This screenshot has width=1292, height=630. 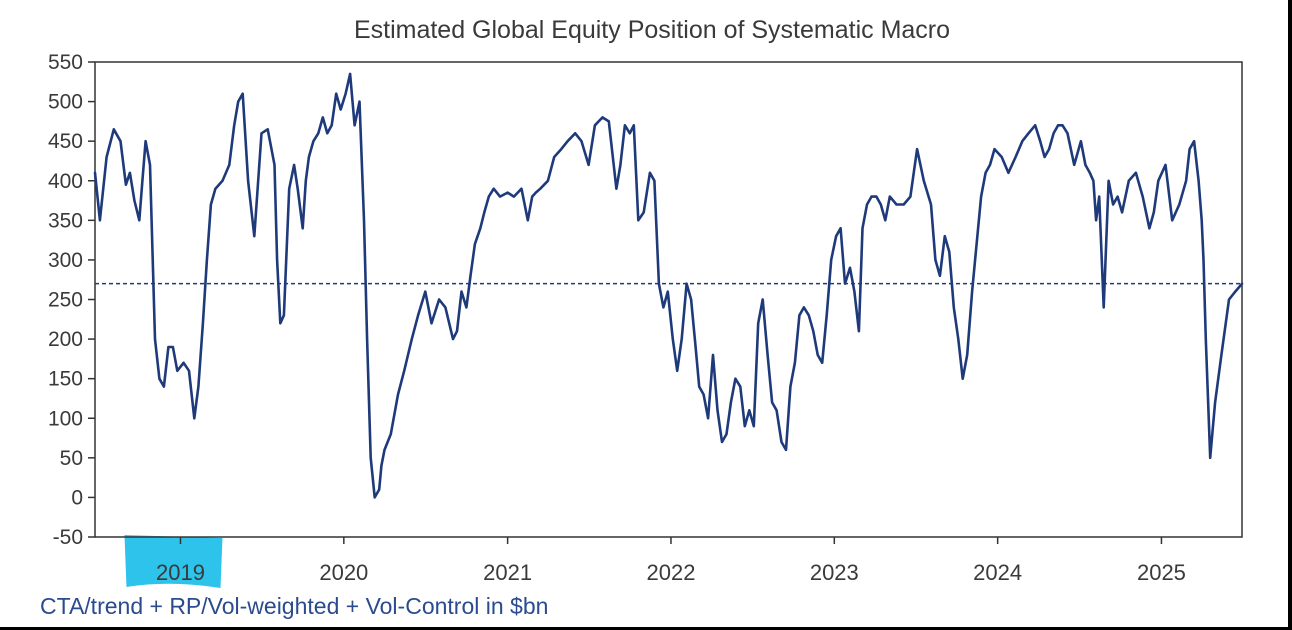 I want to click on x-tick-label: 2020, so click(x=343, y=572).